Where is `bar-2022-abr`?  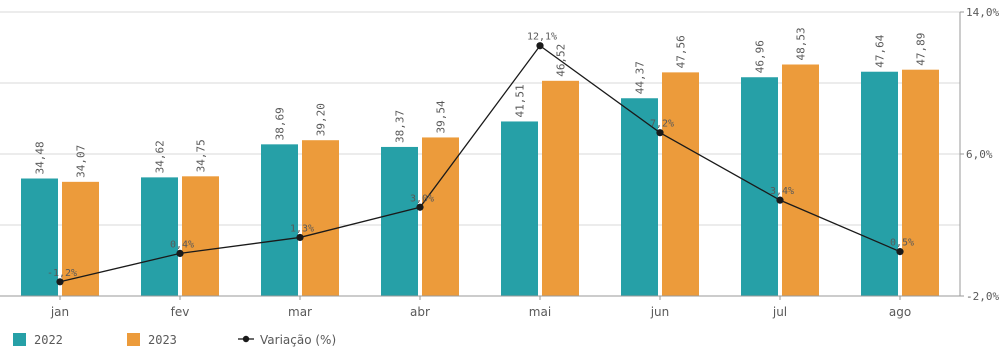
bar-2022-abr is located at coordinates (399, 221).